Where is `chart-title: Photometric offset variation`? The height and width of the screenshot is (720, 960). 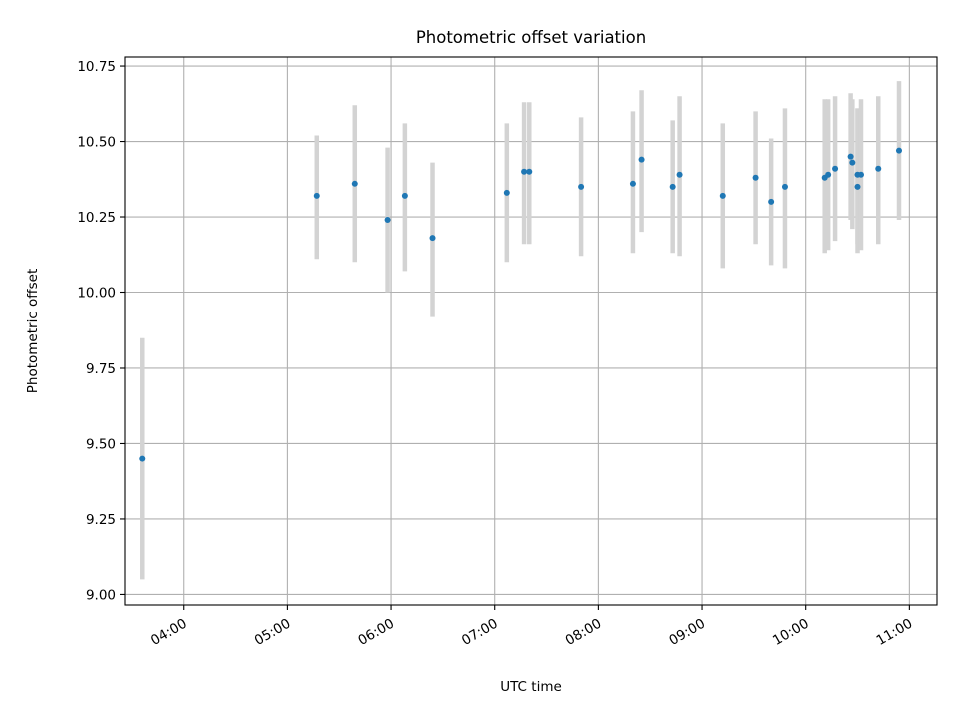 chart-title: Photometric offset variation is located at coordinates (531, 37).